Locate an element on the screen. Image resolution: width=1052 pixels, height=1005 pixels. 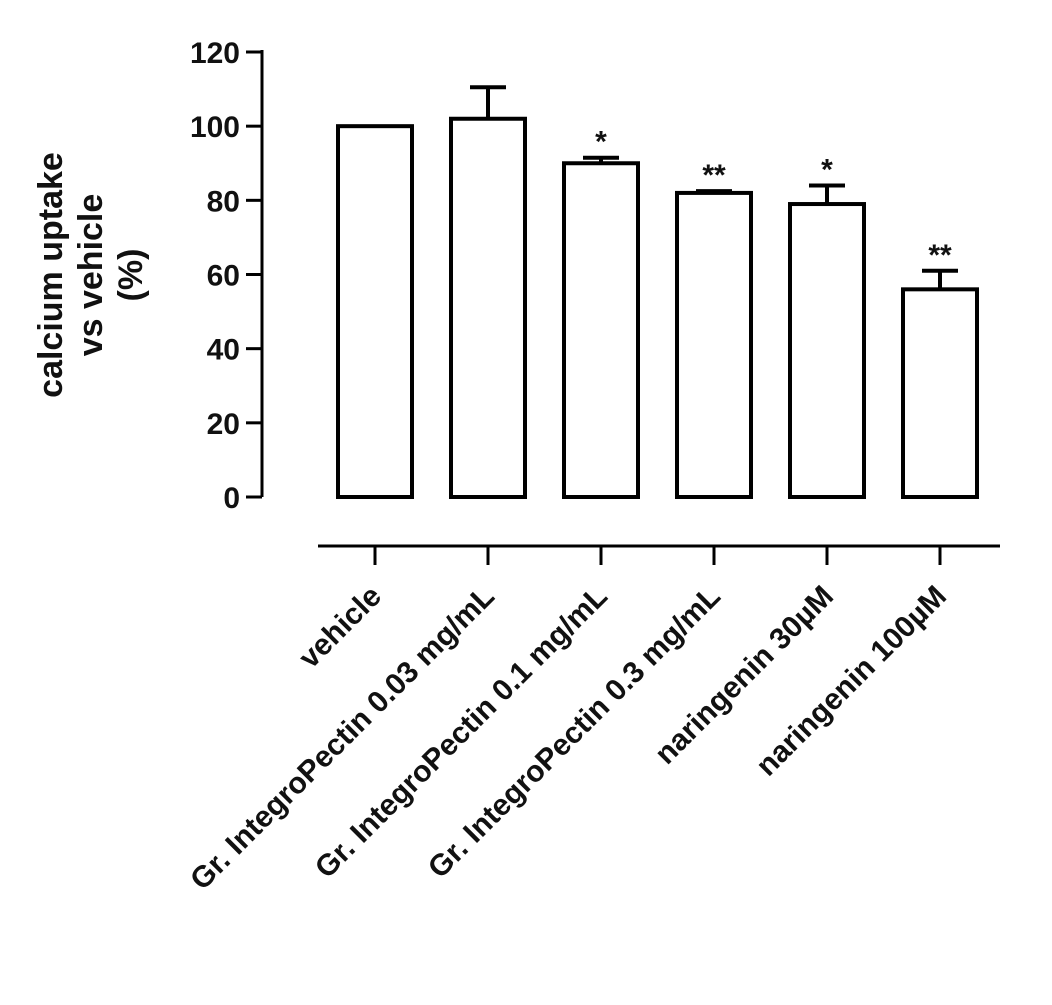
y-tick-label: 40 is located at coordinates (223, 350).